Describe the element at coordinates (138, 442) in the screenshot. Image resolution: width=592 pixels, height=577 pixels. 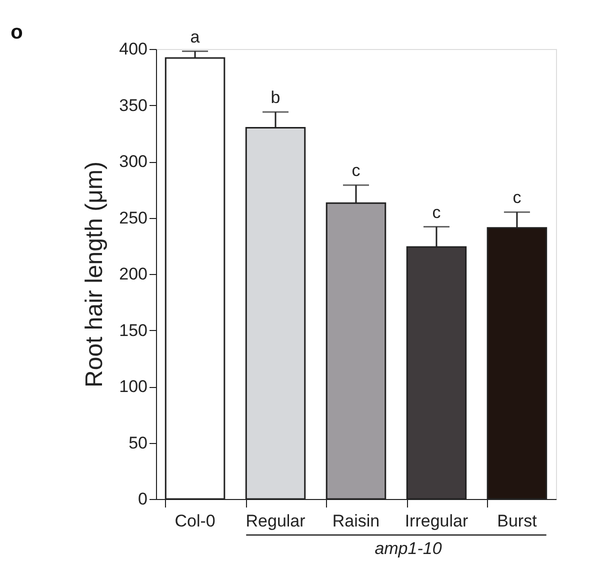
I see `y-tick-label: 50` at that location.